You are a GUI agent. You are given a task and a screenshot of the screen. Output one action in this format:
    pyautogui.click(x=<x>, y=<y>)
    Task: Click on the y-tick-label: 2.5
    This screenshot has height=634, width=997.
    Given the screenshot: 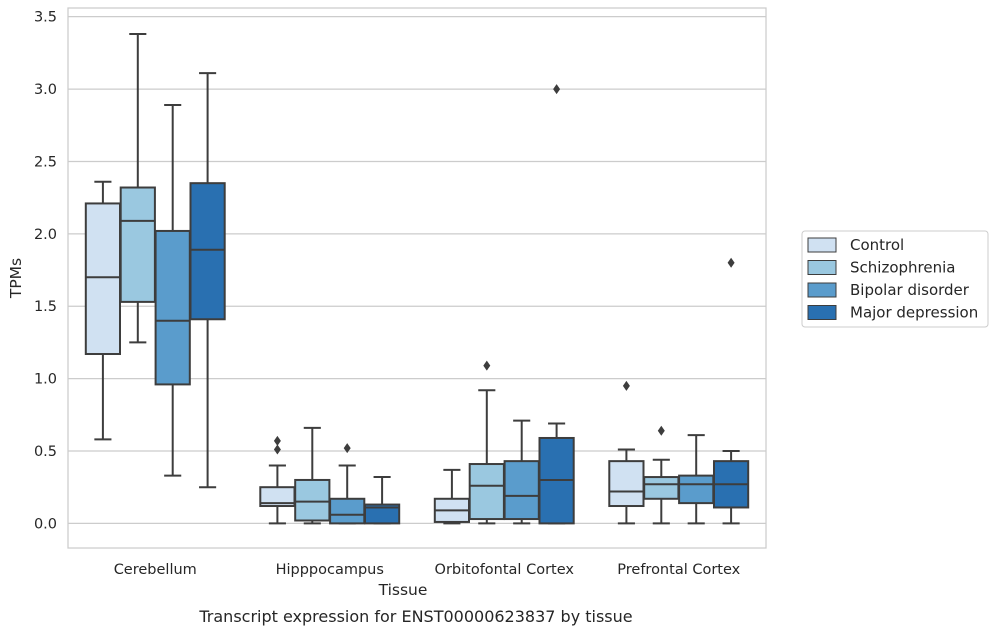 What is the action you would take?
    pyautogui.click(x=45, y=162)
    